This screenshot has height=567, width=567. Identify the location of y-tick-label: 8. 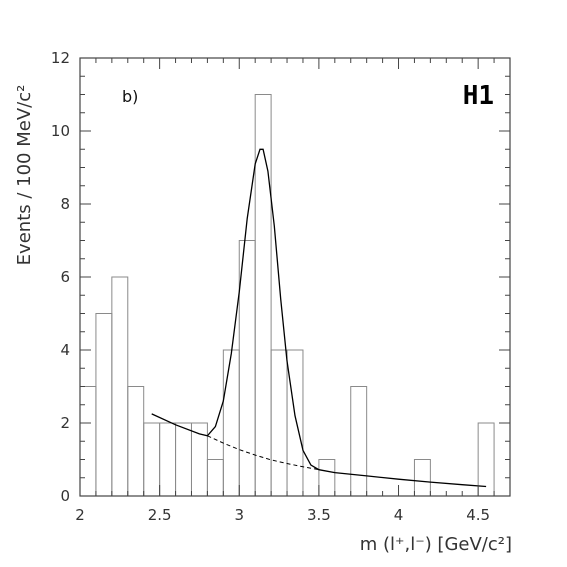
(65, 204).